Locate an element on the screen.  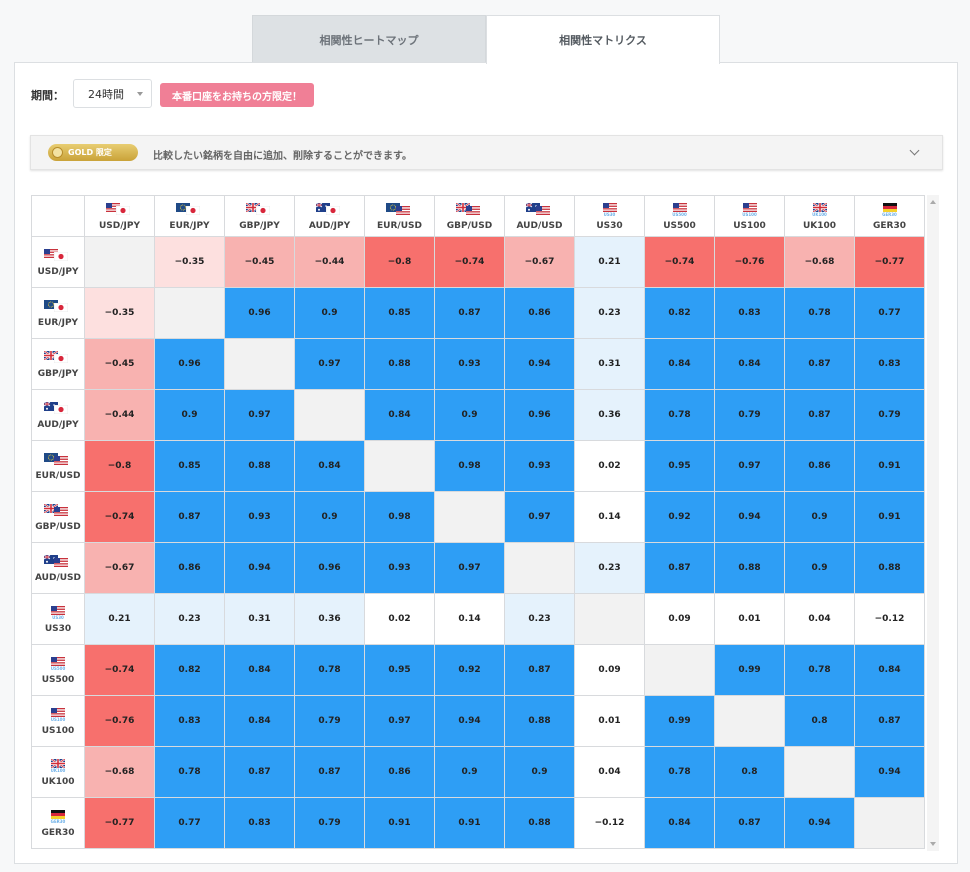
column-header-label: US30 is located at coordinates (609, 226).